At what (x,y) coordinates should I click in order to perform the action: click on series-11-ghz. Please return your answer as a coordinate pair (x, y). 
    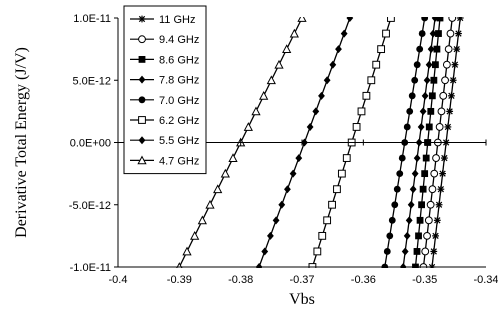
    Looking at the image, I should click on (446, 142).